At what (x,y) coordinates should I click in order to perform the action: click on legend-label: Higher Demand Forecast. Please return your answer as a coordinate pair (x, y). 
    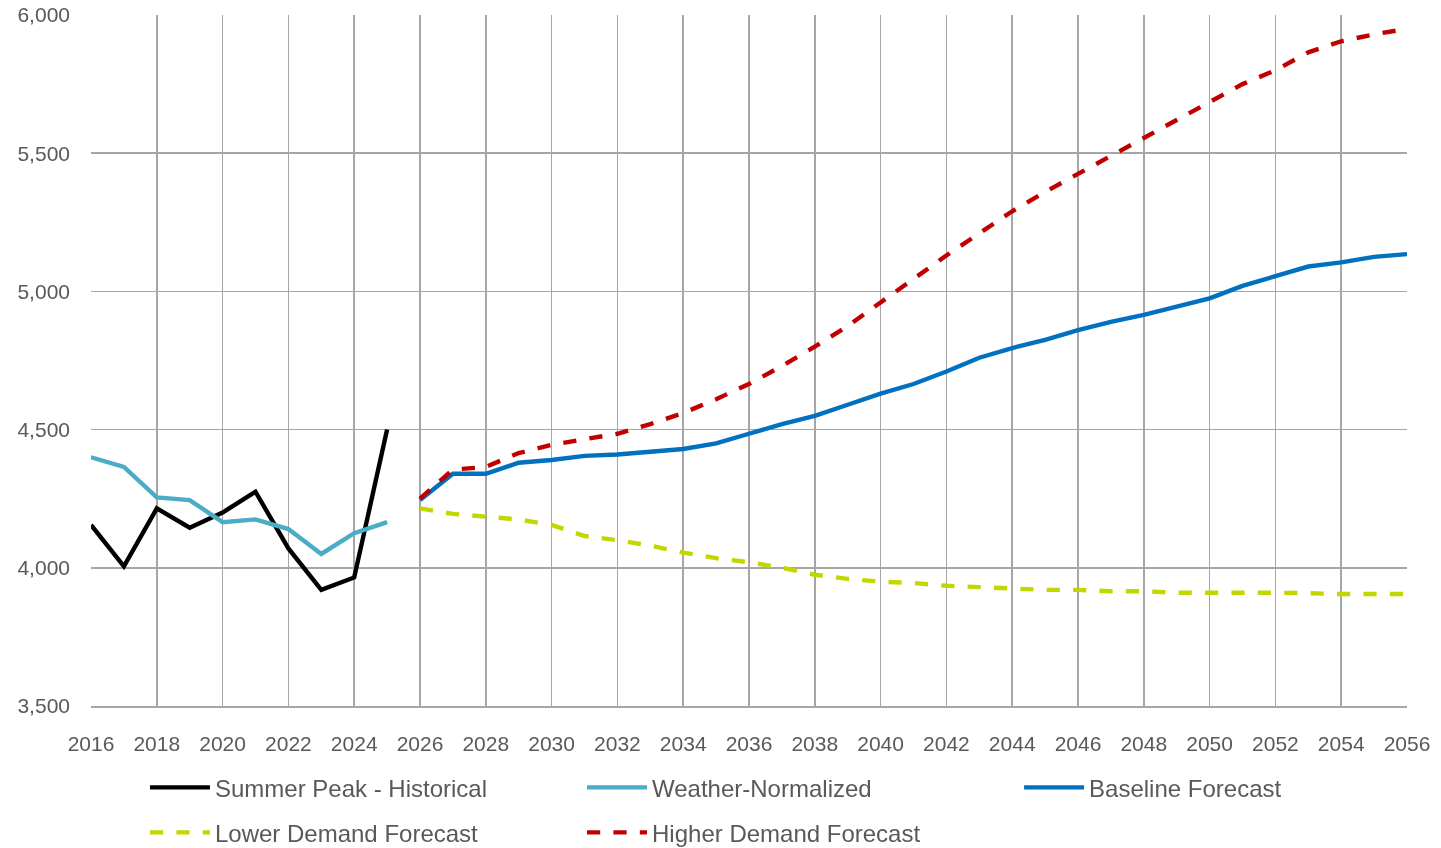
    Looking at the image, I should click on (786, 833).